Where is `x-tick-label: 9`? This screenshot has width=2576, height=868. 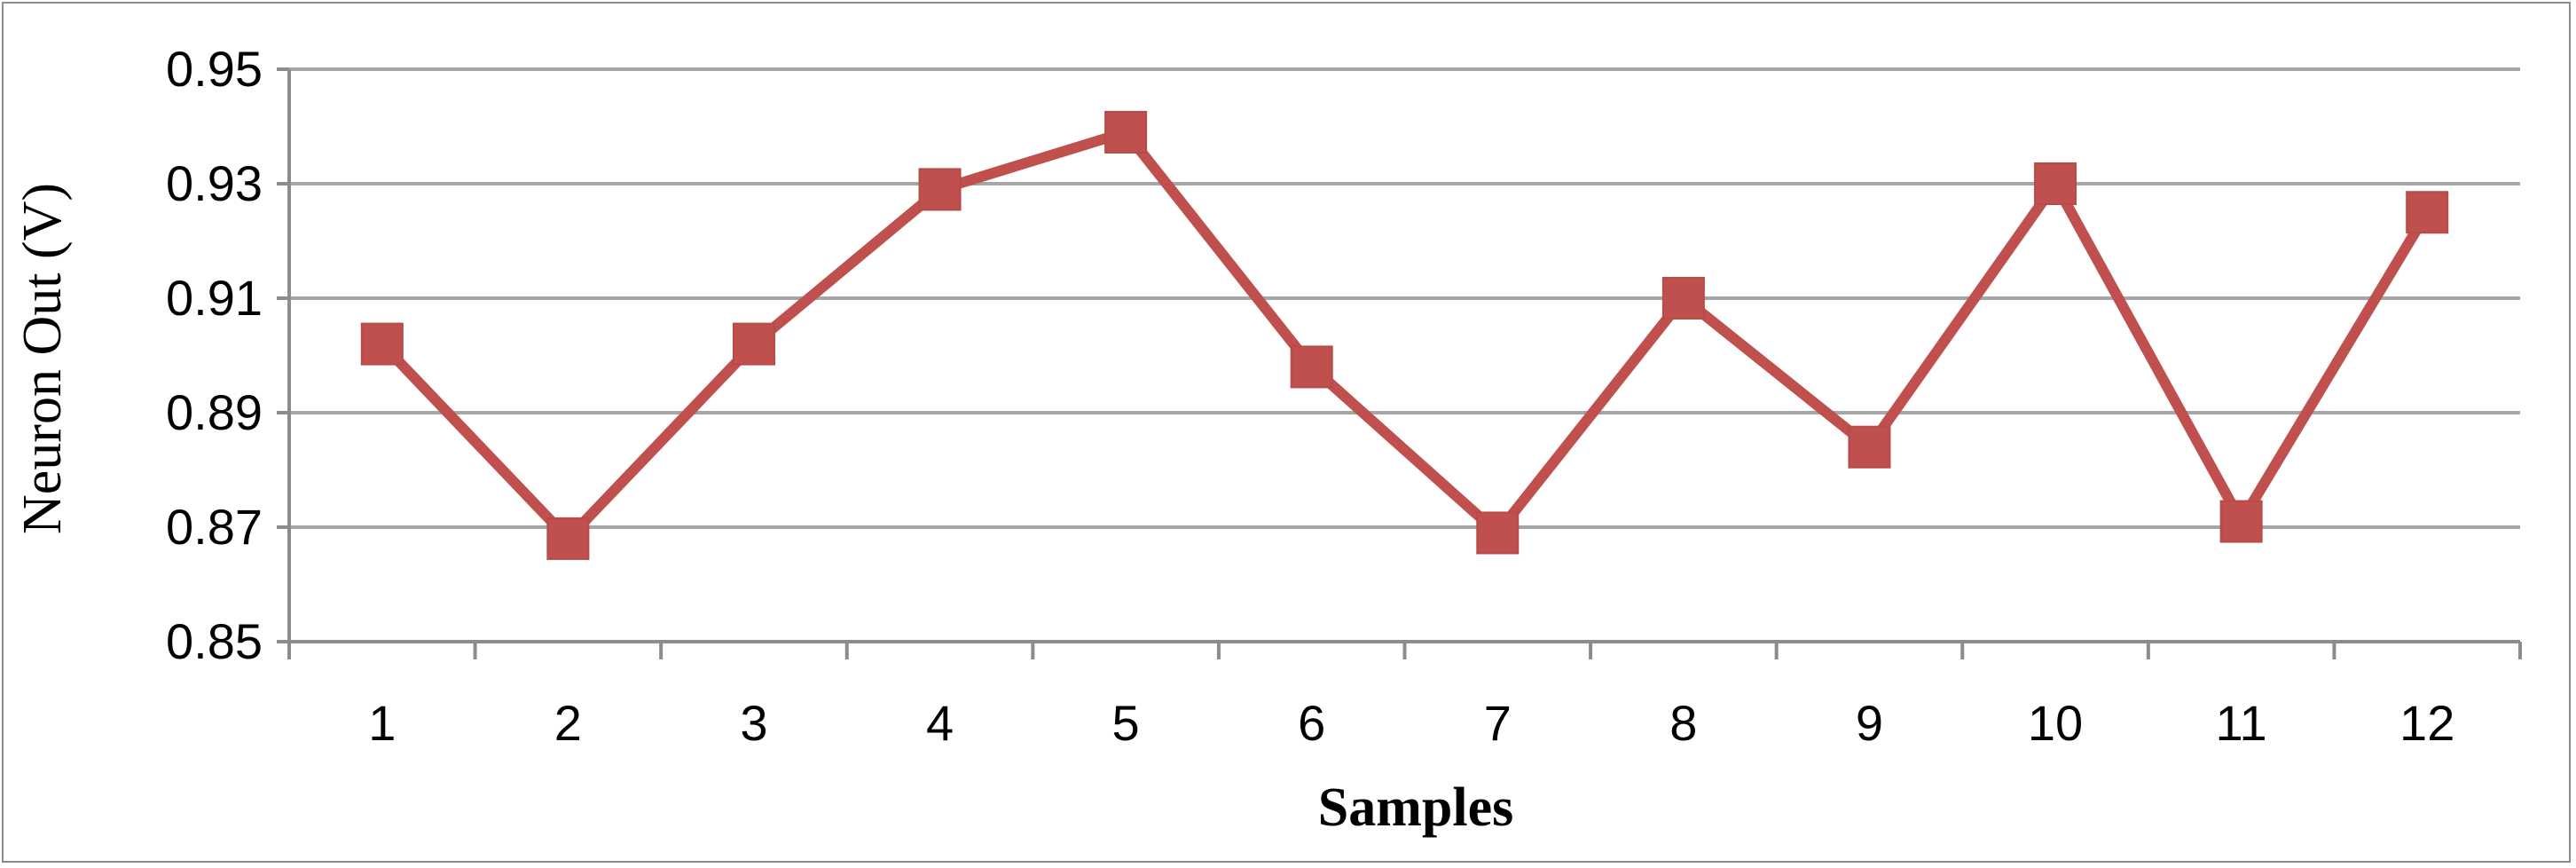
x-tick-label: 9 is located at coordinates (1869, 723).